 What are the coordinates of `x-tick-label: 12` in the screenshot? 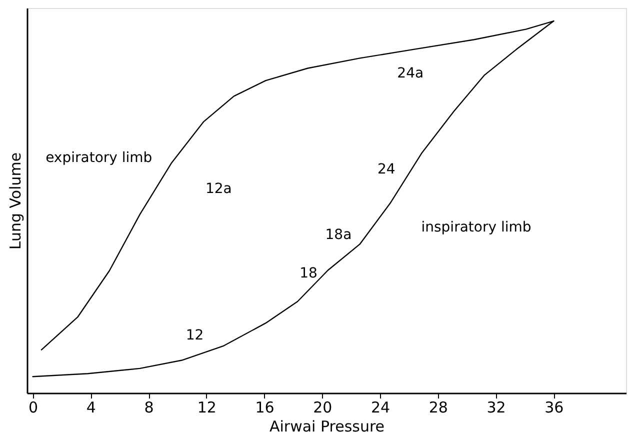 It's located at (206, 407).